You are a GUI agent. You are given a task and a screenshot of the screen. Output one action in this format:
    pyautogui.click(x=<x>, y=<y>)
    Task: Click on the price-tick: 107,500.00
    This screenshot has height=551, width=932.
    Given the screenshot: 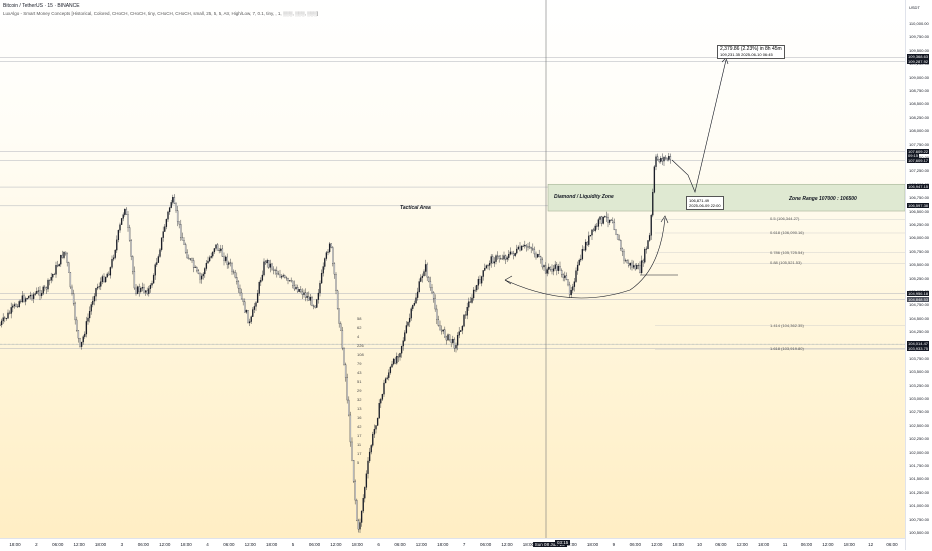 What is the action you would take?
    pyautogui.click(x=919, y=157)
    